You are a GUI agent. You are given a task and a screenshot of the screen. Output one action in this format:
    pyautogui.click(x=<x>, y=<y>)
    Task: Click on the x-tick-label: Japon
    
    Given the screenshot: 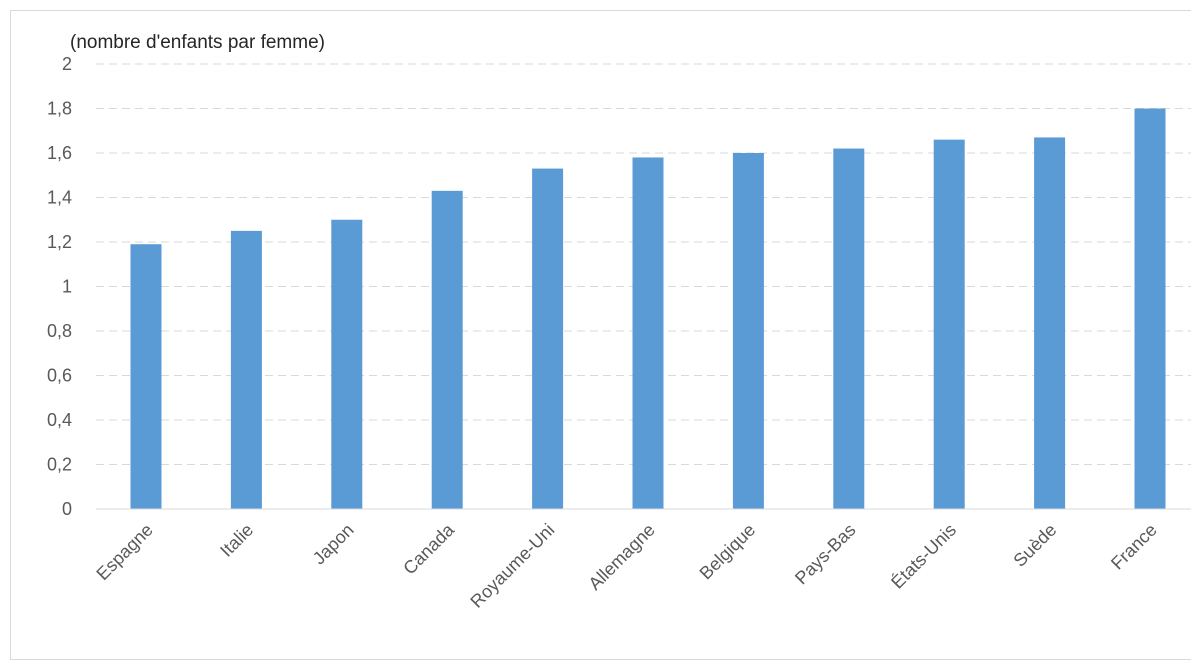 What is the action you would take?
    pyautogui.click(x=333, y=544)
    